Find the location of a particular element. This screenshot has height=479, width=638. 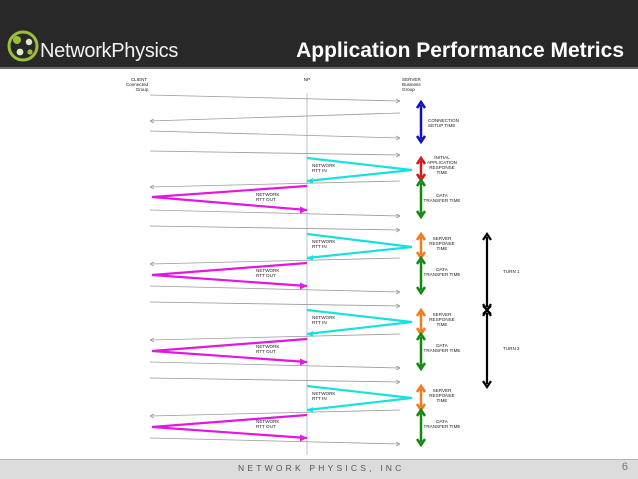

page-number: 6 is located at coordinates (624, 467).